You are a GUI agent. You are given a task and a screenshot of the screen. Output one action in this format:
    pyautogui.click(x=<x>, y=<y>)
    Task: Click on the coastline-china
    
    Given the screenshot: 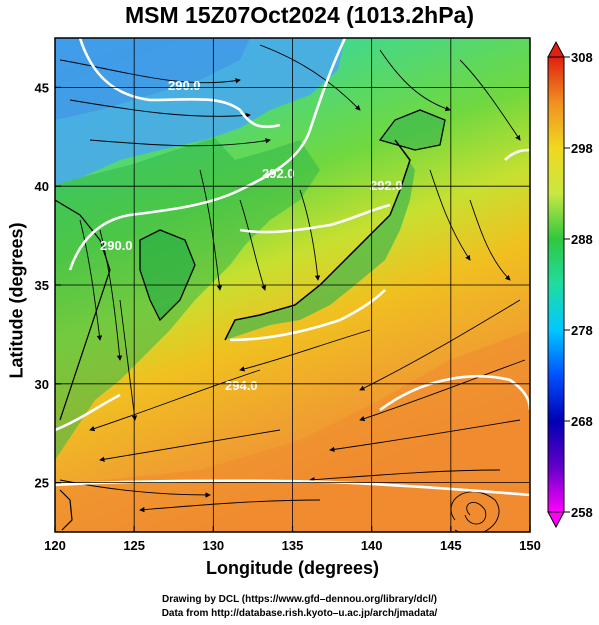 What is the action you would take?
    pyautogui.click(x=83, y=310)
    